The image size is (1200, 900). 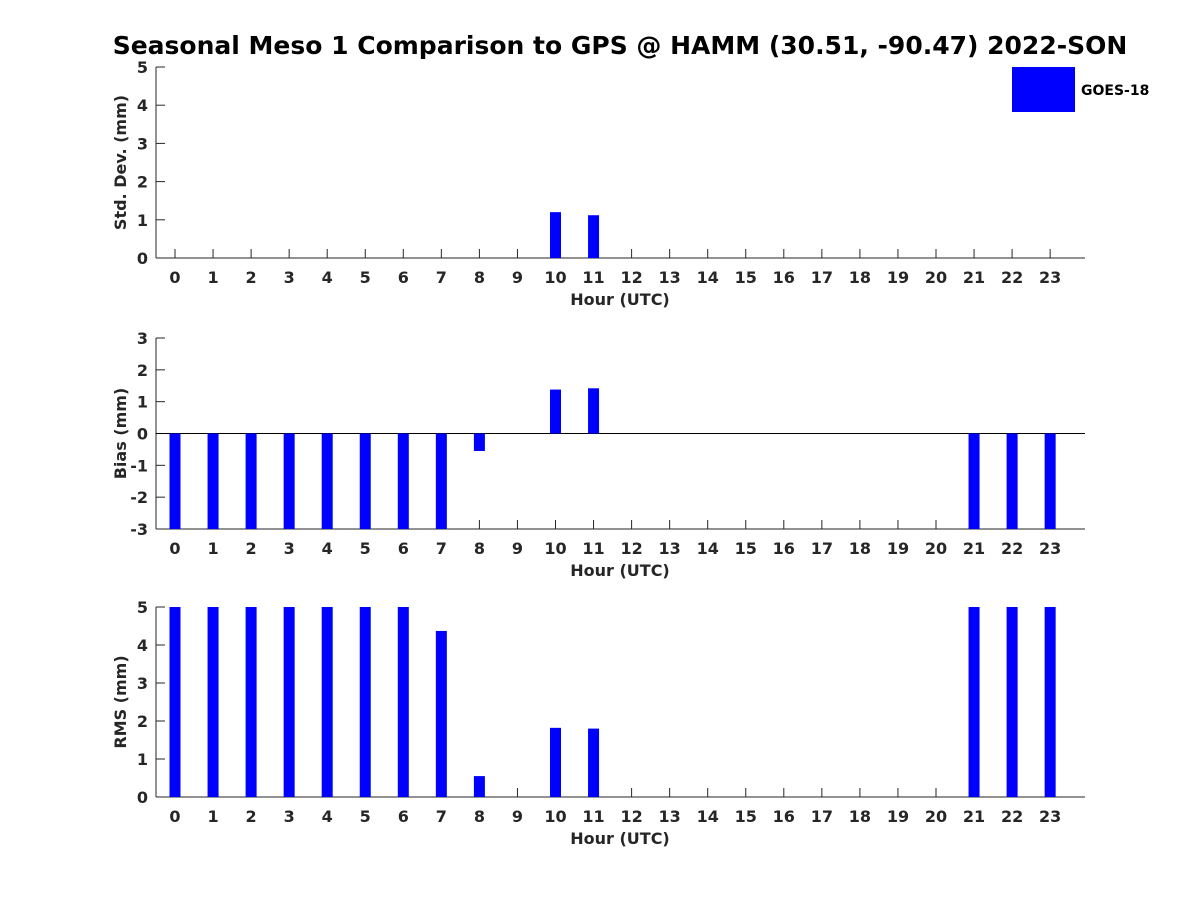 What do you see at coordinates (403, 277) in the screenshot?
I see `std-dev-x-tick-label: 6` at bounding box center [403, 277].